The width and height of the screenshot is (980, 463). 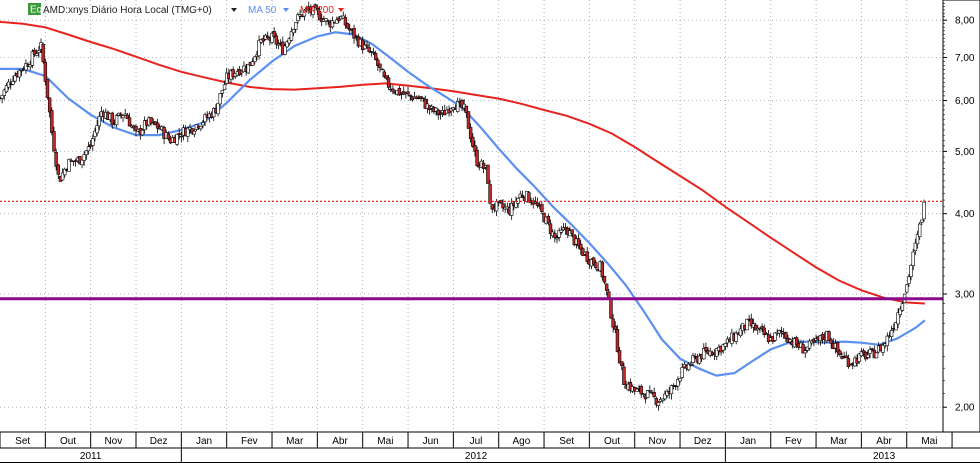 What do you see at coordinates (965, 214) in the screenshot?
I see `price-tick-label: 4,00` at bounding box center [965, 214].